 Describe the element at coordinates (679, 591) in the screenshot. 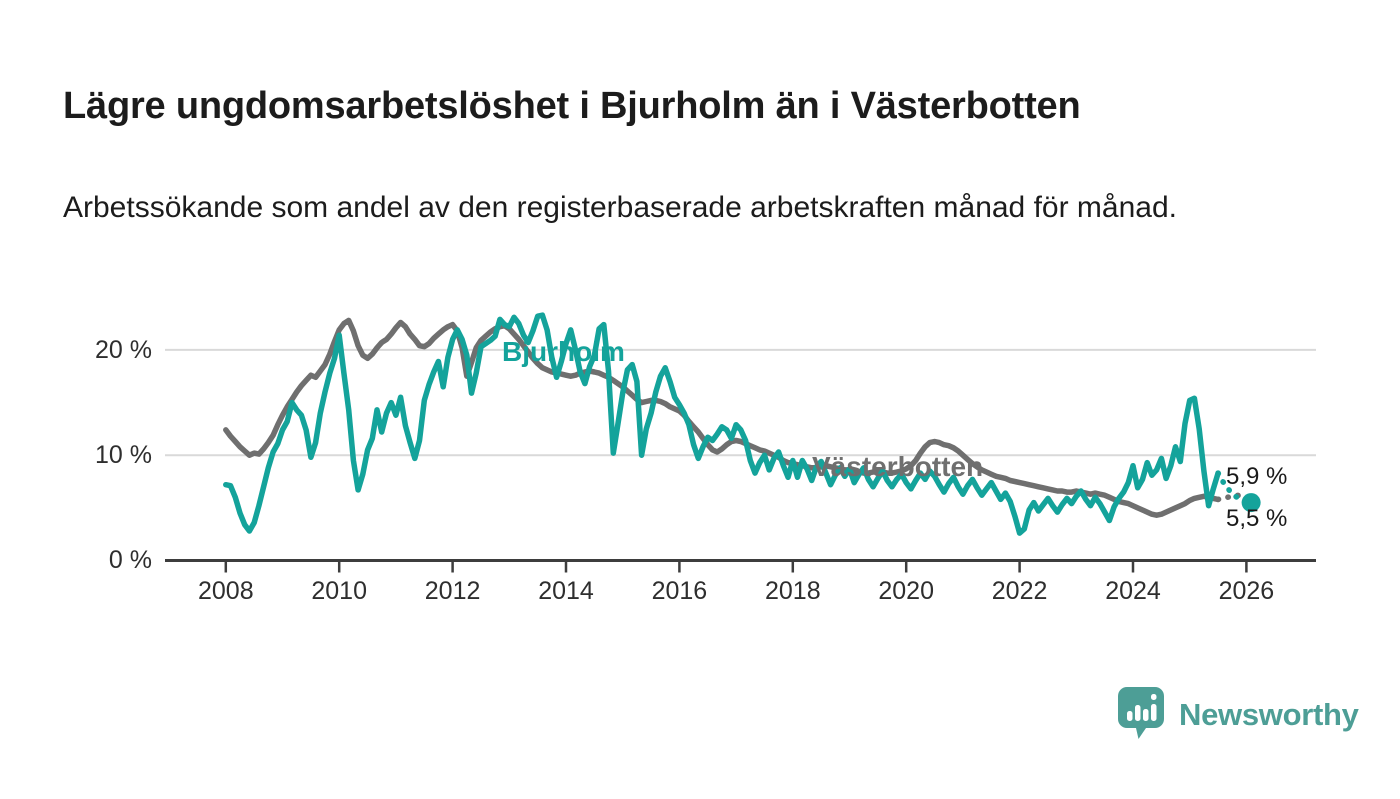

I see `x-axis-label: 2016` at that location.